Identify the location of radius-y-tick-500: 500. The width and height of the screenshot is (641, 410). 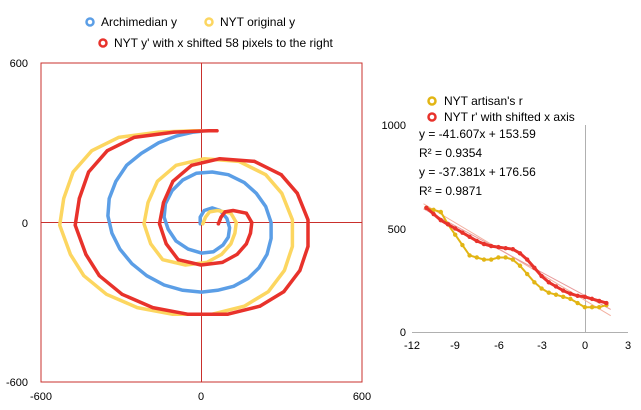
(397, 230).